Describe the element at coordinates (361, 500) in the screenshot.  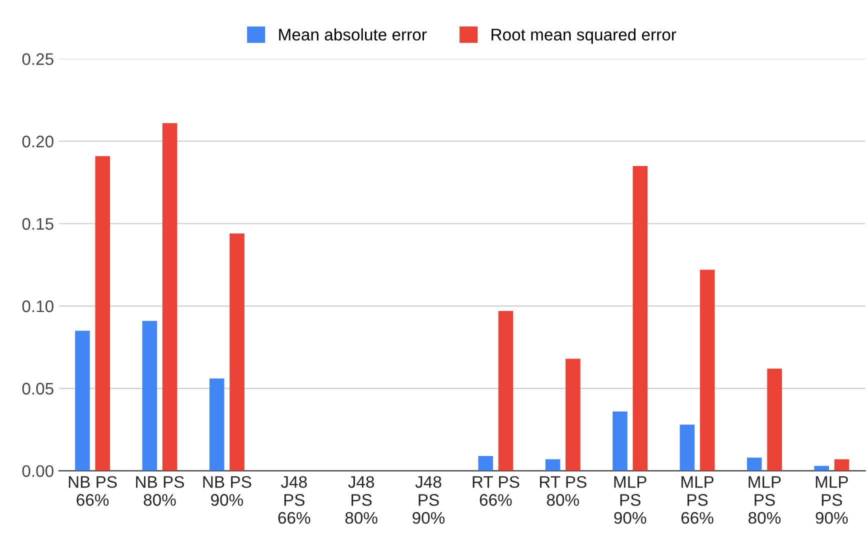
I see `x-tick-label: J48 PS 80%` at that location.